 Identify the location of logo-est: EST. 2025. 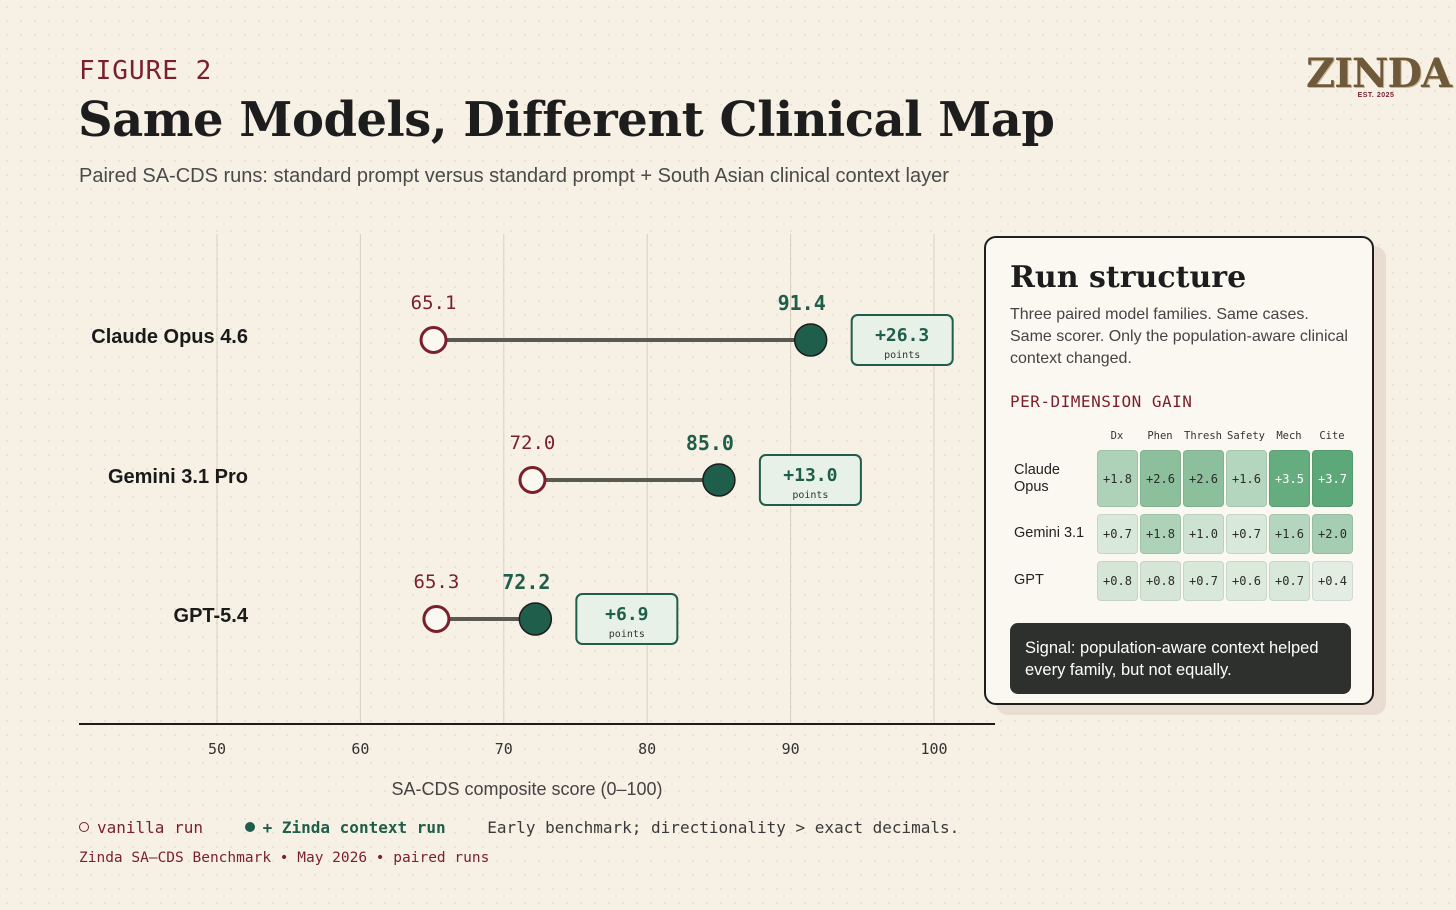
(1376, 95).